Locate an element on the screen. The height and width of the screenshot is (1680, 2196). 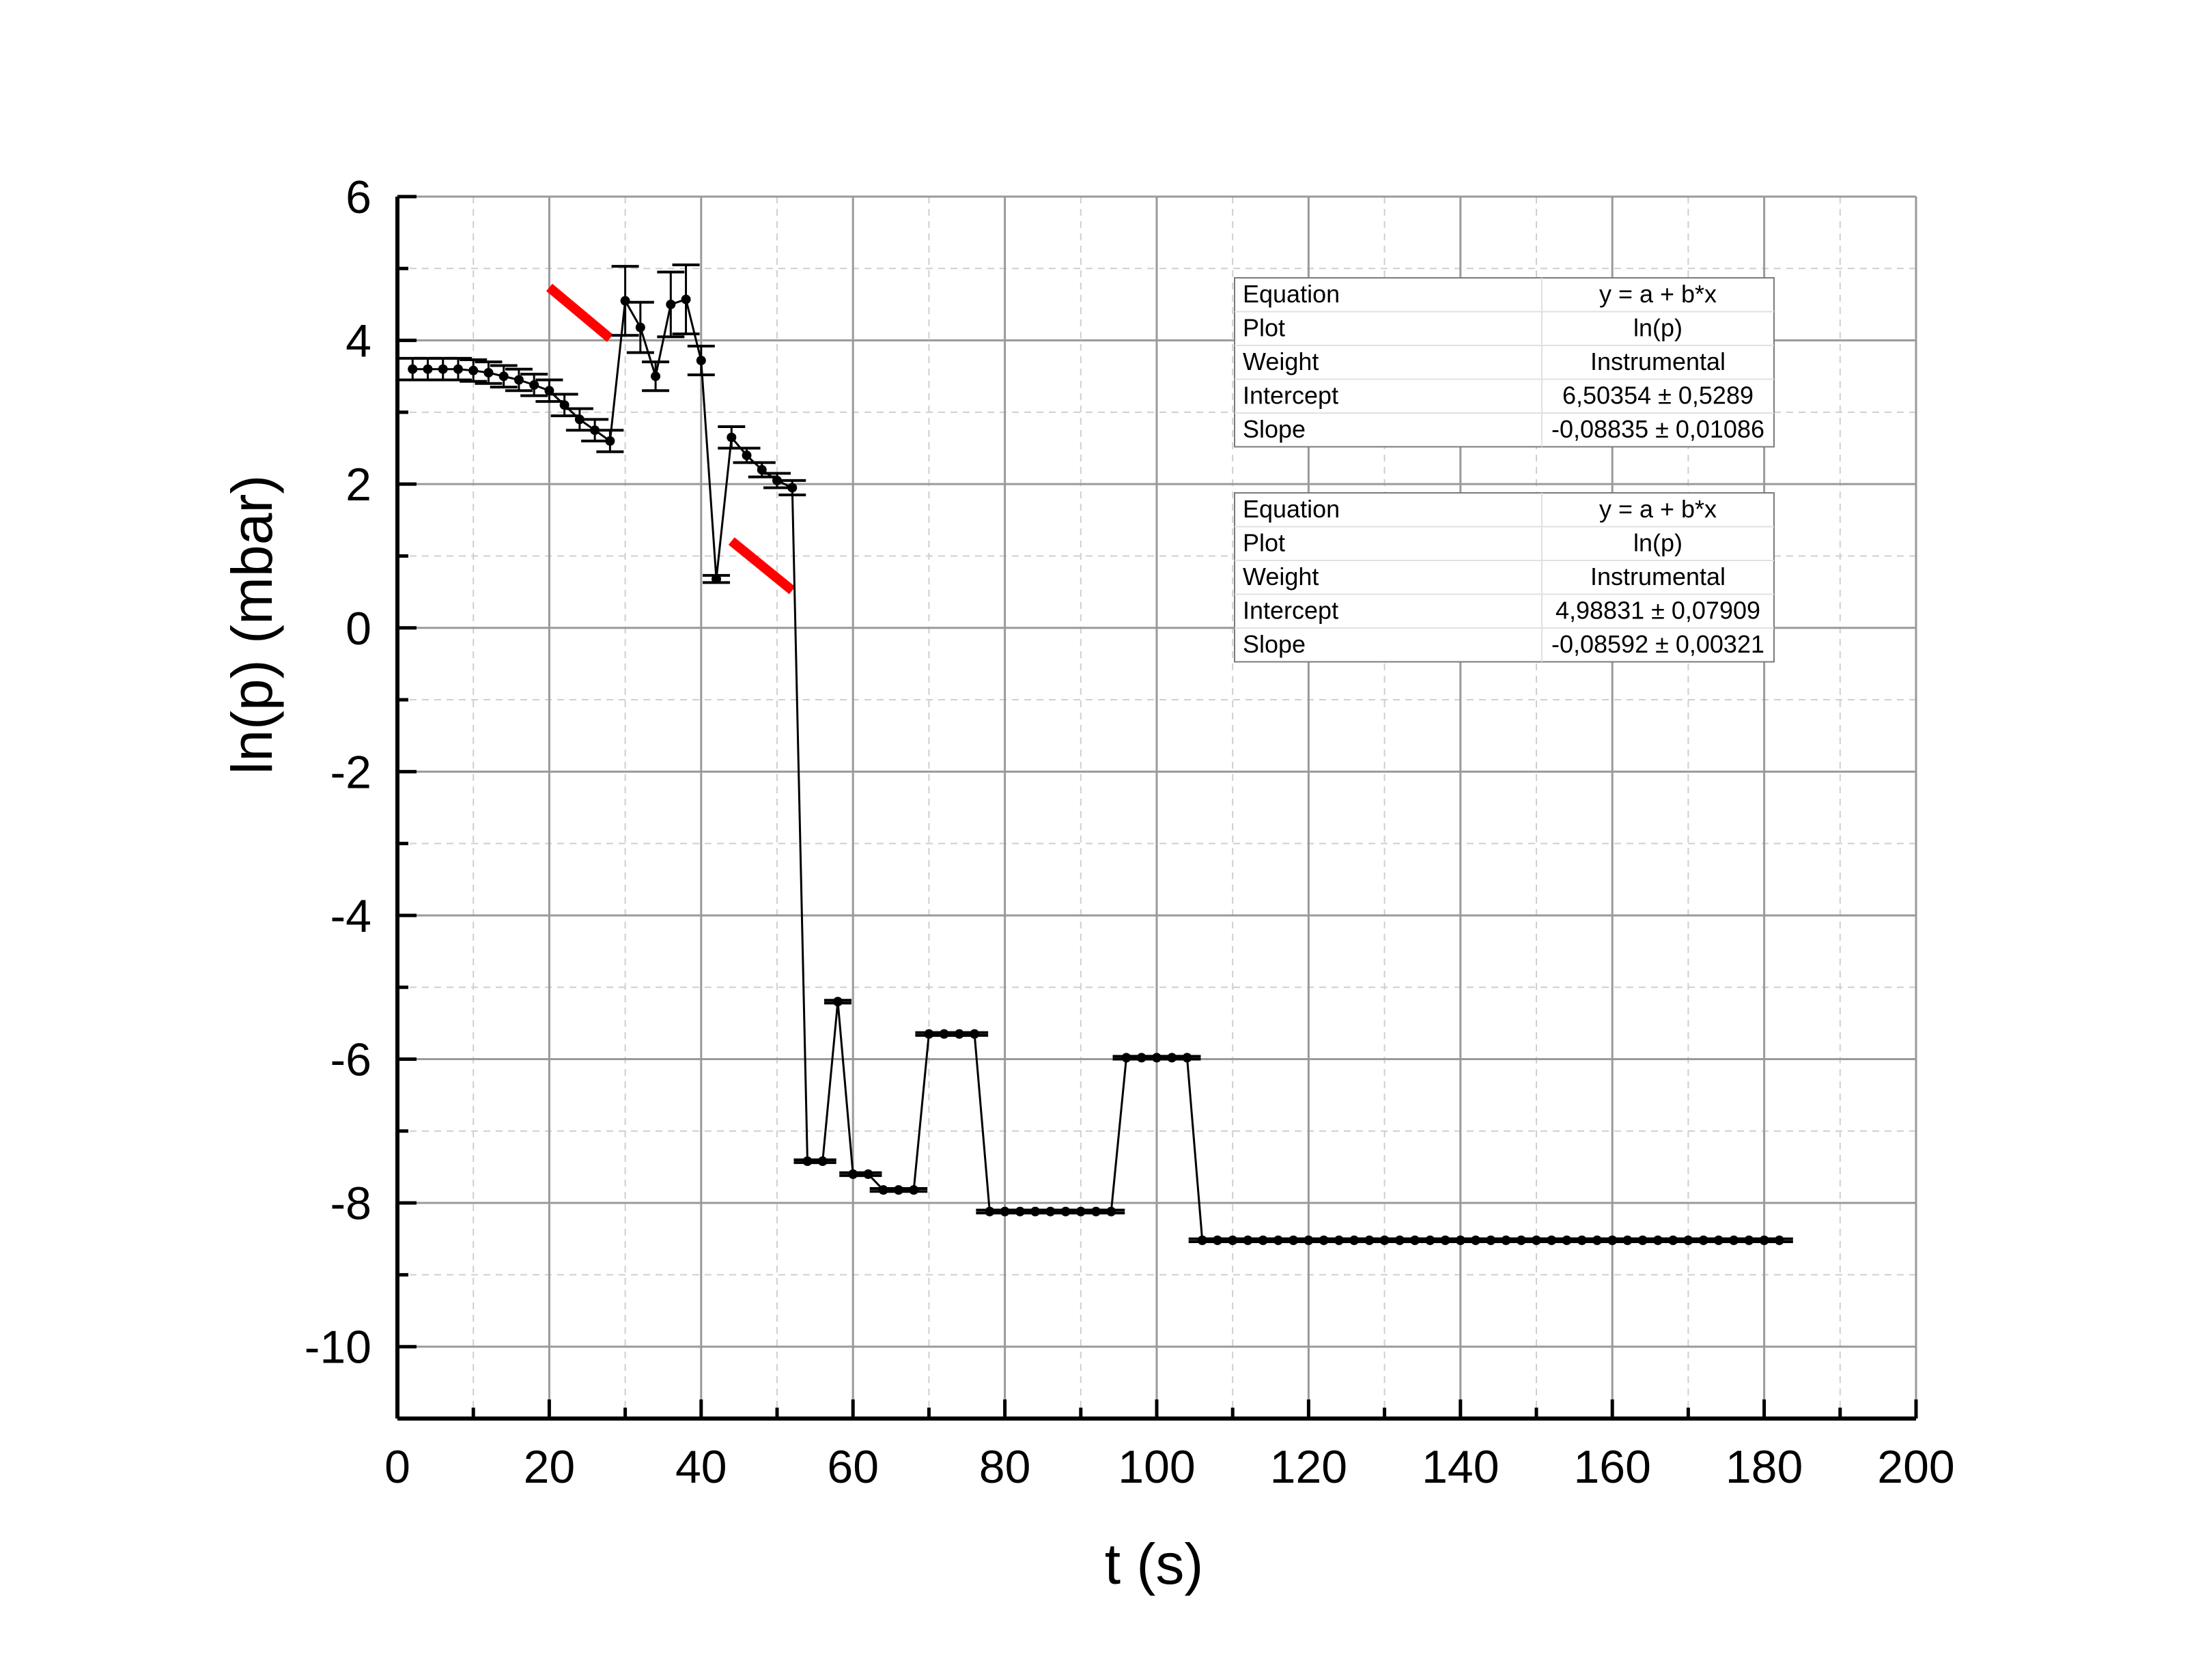
fit-lines is located at coordinates (671, 439).